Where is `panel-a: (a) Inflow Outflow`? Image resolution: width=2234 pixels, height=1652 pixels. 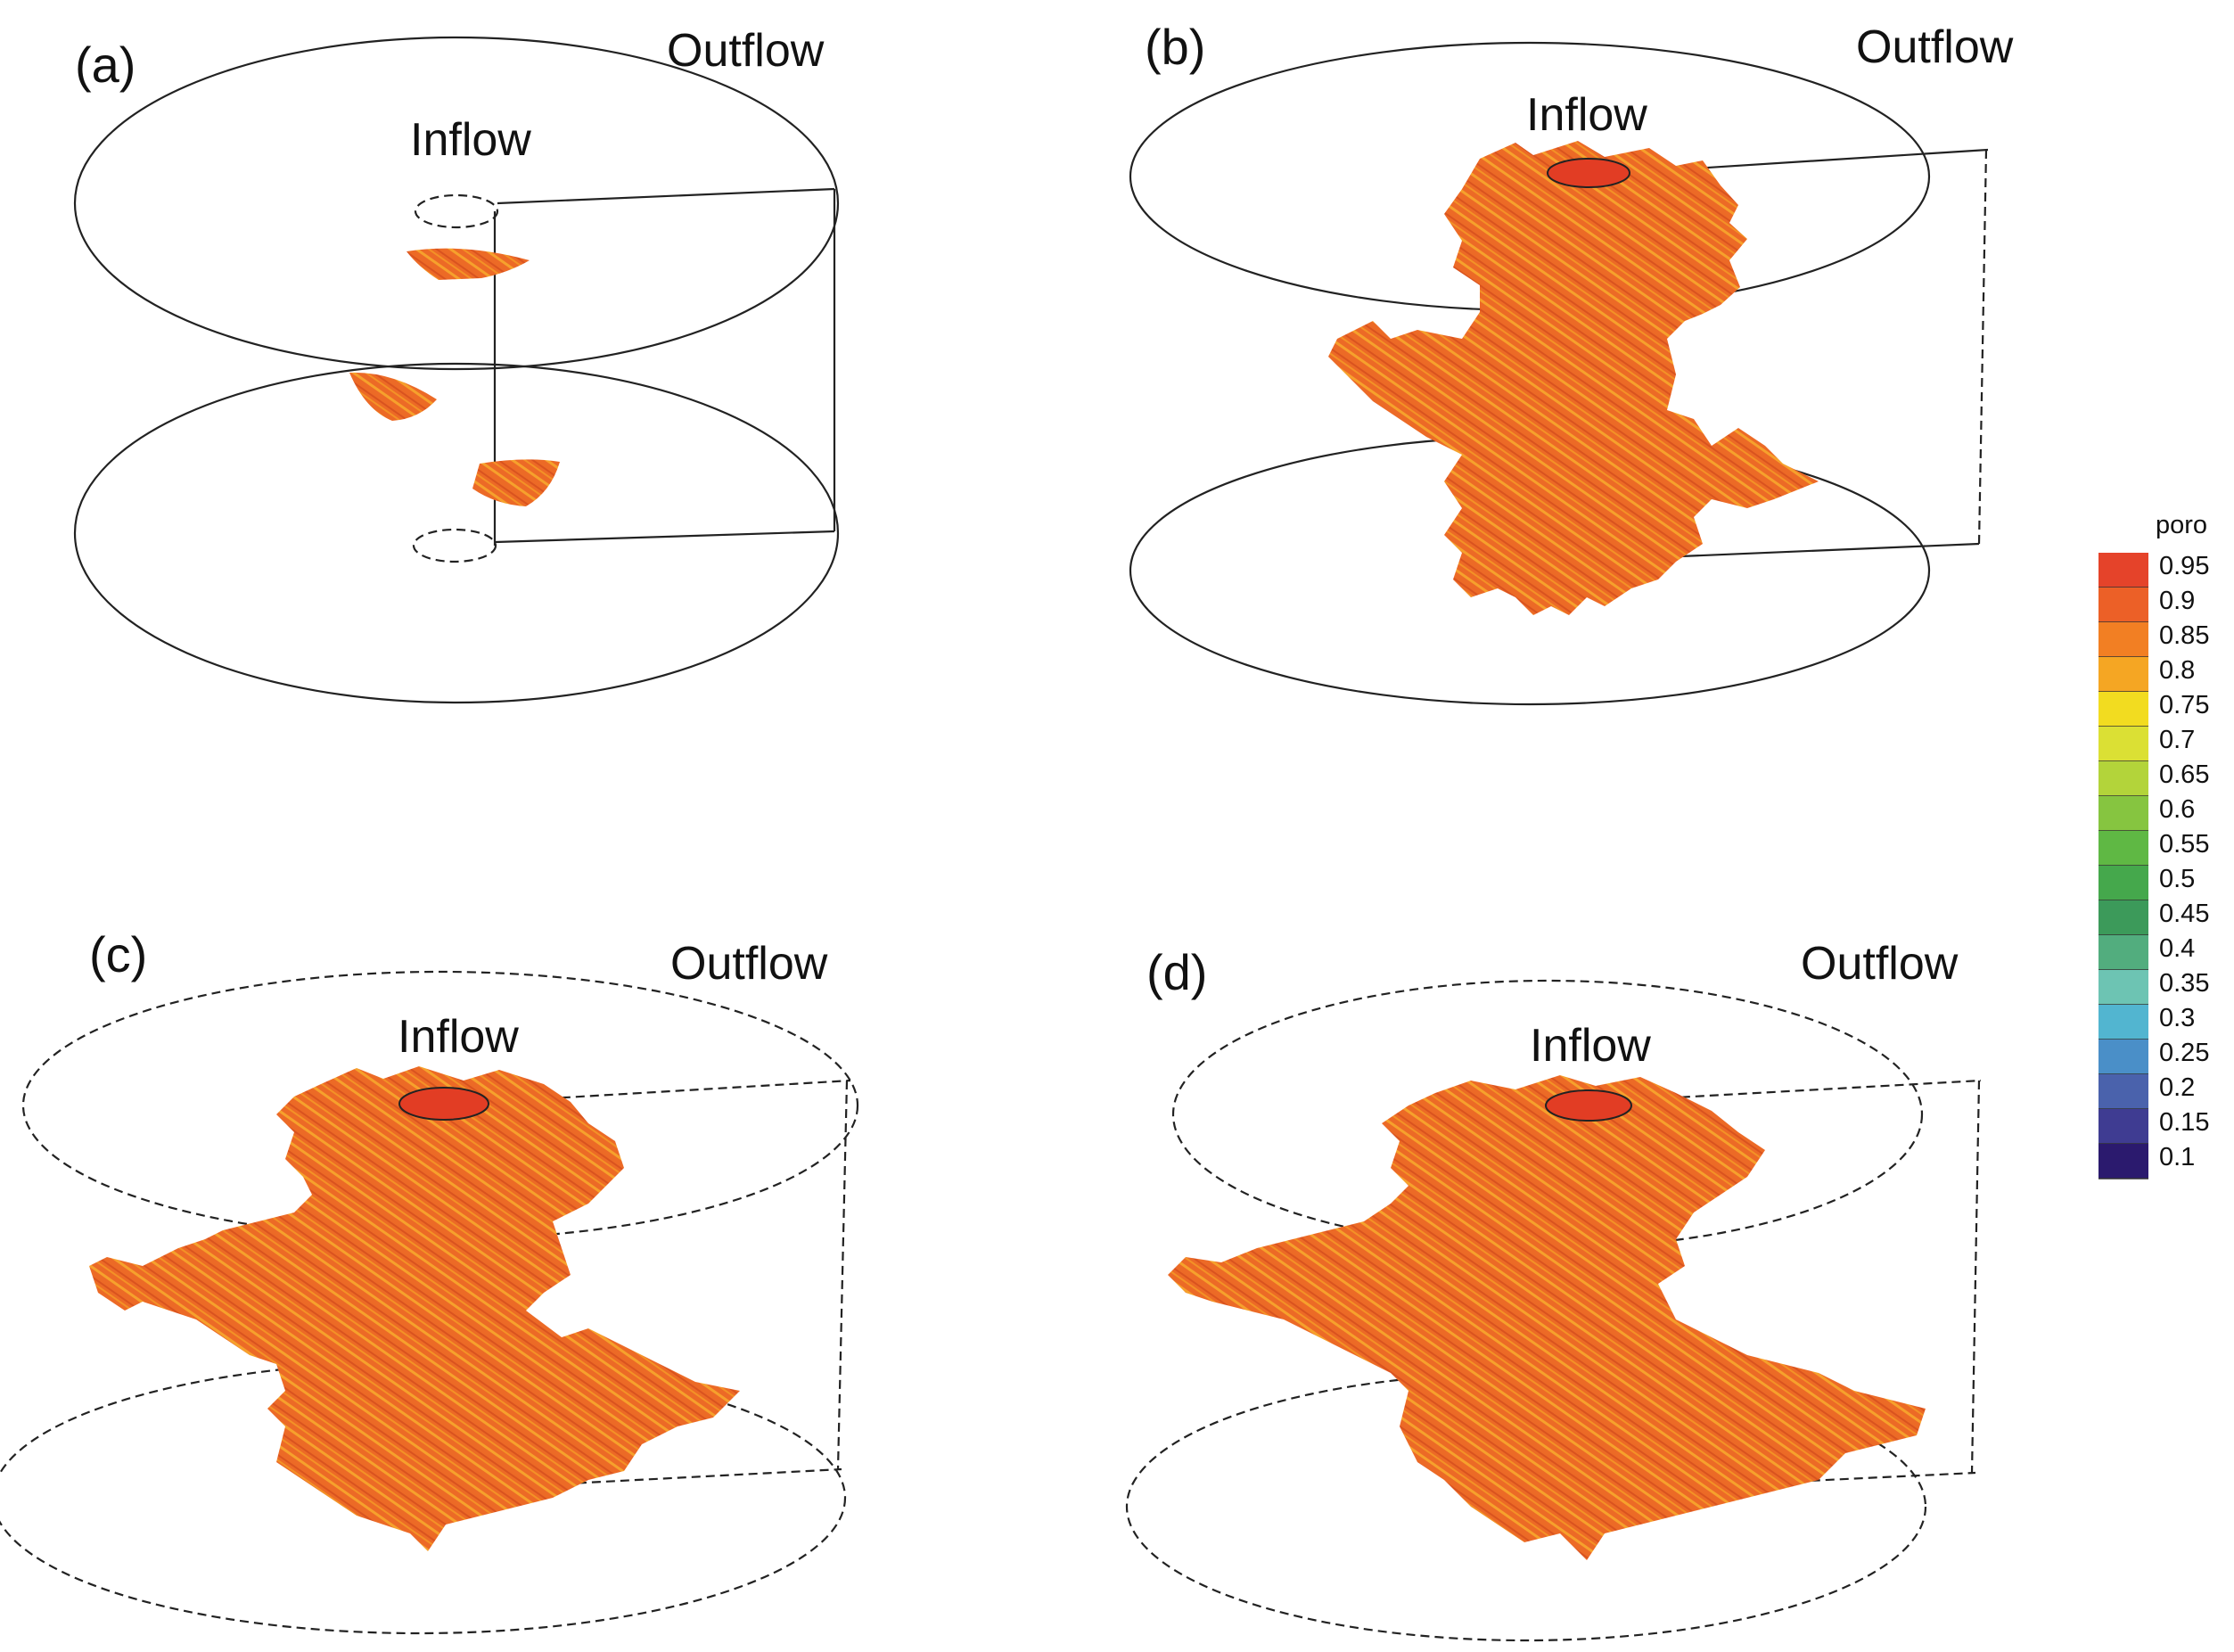
panel-a: (a) Inflow Outflow is located at coordinates (457, 364).